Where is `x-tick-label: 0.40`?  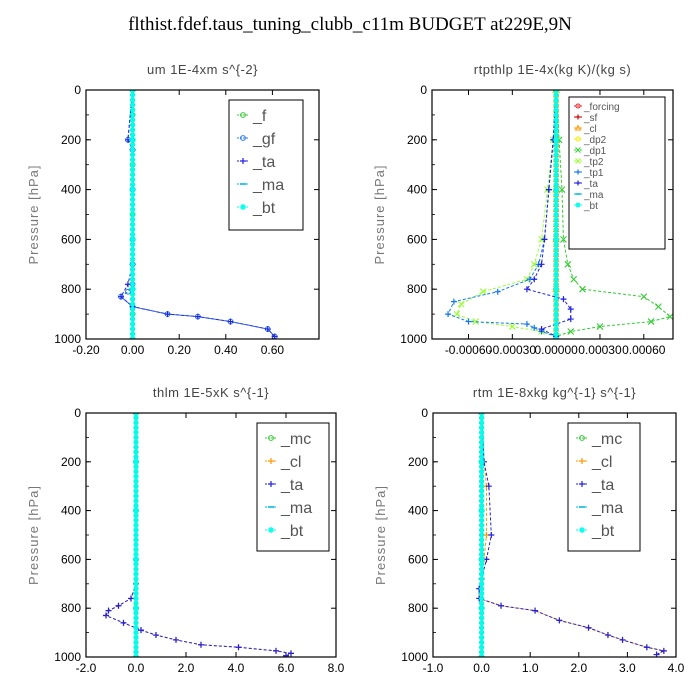 x-tick-label: 0.40 is located at coordinates (226, 350).